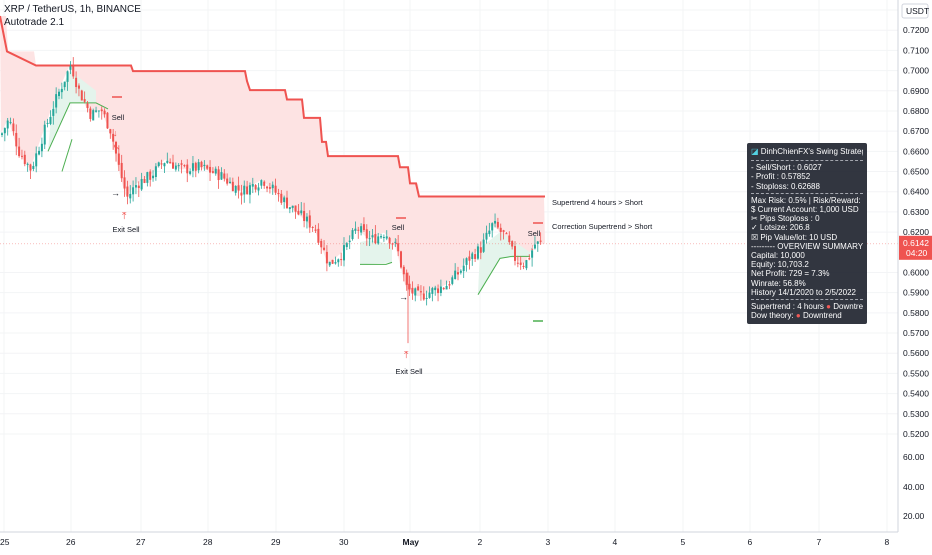 This screenshot has height=555, width=932. Describe the element at coordinates (403, 297) in the screenshot. I see `exit-arrow-icon: →` at that location.